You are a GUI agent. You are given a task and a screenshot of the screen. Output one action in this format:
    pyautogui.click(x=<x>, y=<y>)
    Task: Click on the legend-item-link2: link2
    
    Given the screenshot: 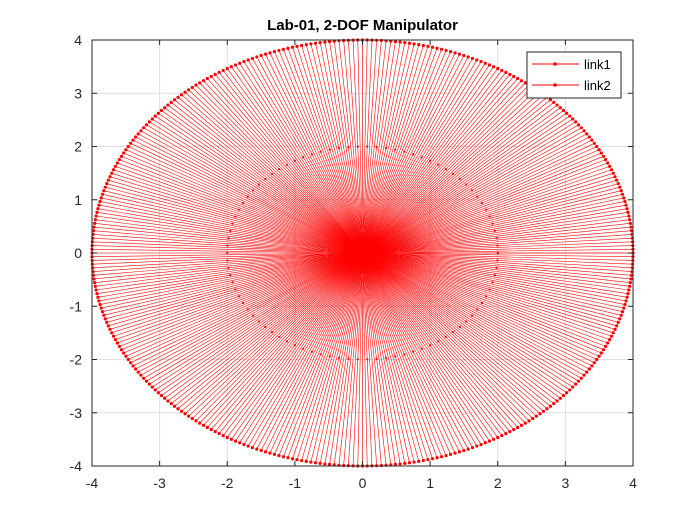 What is the action you would take?
    pyautogui.click(x=571, y=85)
    